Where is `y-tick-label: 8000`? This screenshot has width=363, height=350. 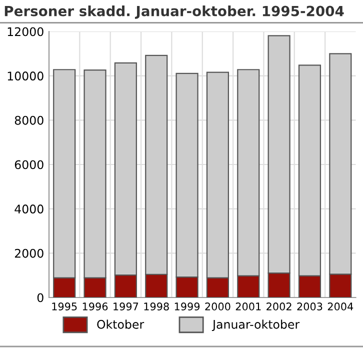 y-tick-label: 8000 is located at coordinates (29, 120).